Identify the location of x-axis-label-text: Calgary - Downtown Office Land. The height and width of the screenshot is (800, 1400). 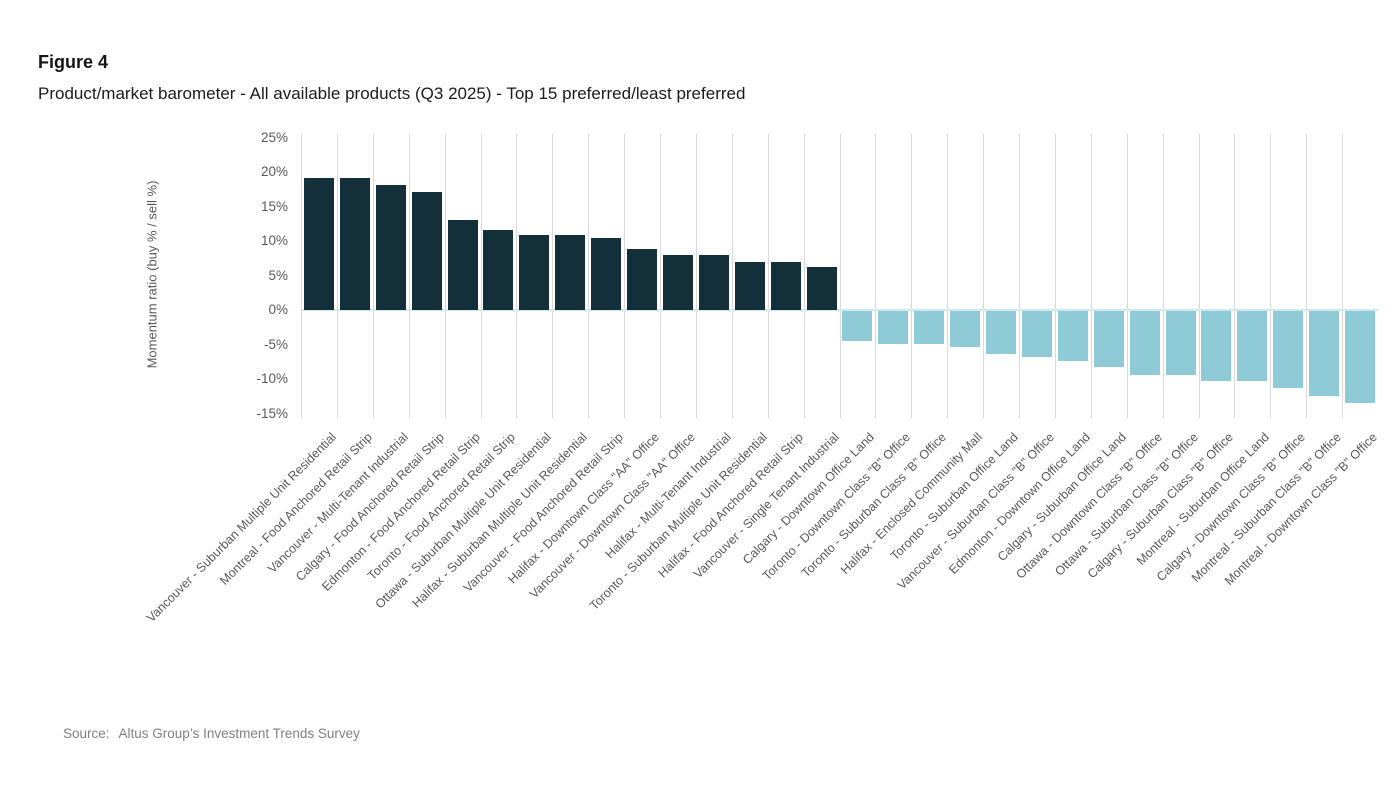
(808, 498).